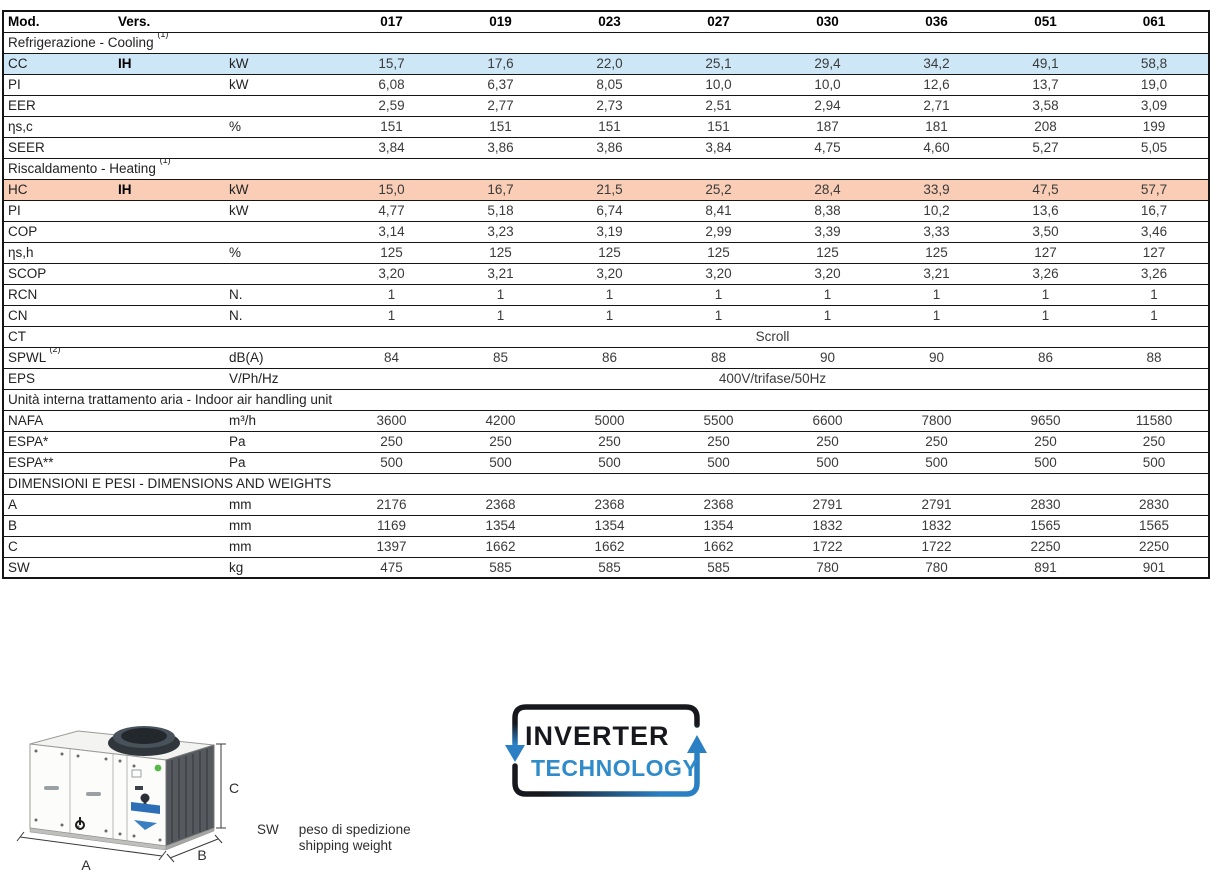  What do you see at coordinates (391, 64) in the screenshot?
I see `cell-value: 15,7` at bounding box center [391, 64].